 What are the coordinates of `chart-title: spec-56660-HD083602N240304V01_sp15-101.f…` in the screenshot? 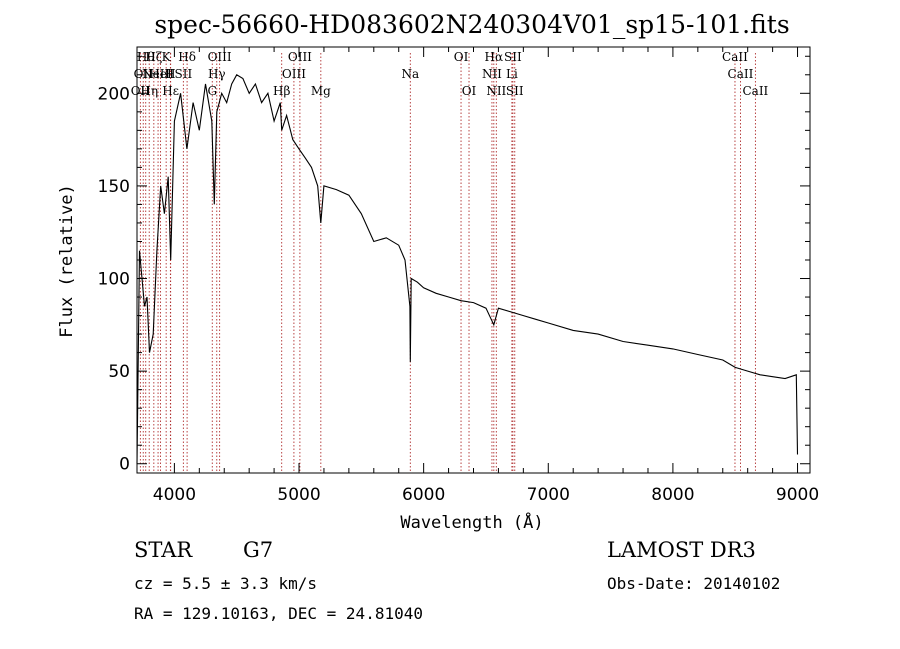 It's located at (471, 24).